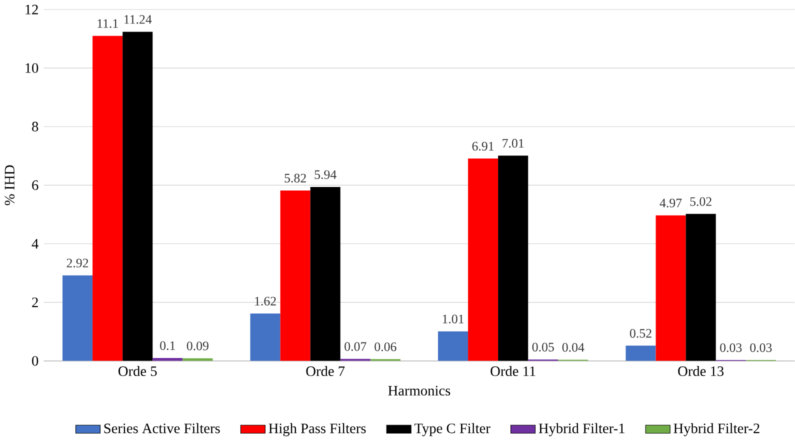  What do you see at coordinates (167, 345) in the screenshot?
I see `data-label: 0.1` at bounding box center [167, 345].